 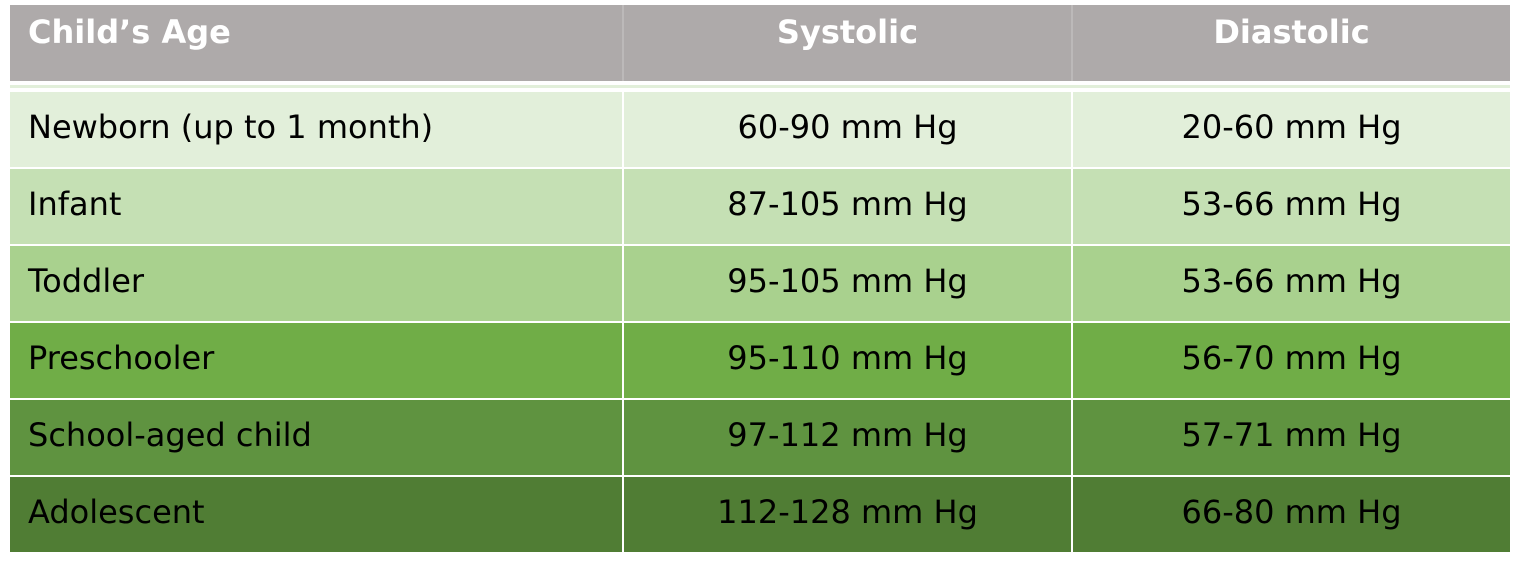 I want to click on table-cell: 56-70 mm Hg, so click(x=1290, y=360).